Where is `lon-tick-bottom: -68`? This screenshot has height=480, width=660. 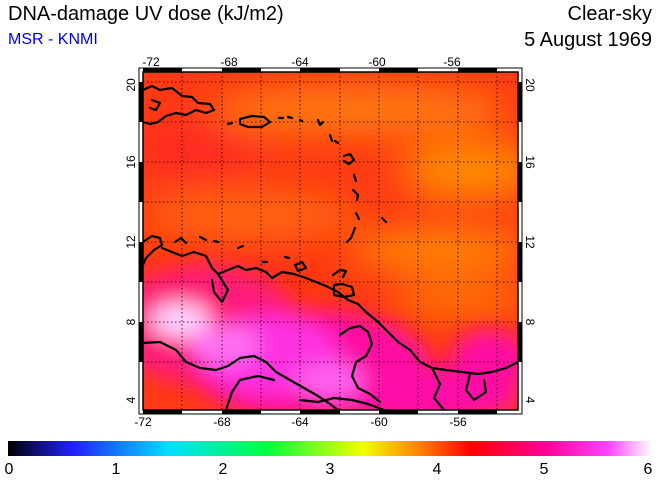 lon-tick-bottom: -68 is located at coordinates (222, 422).